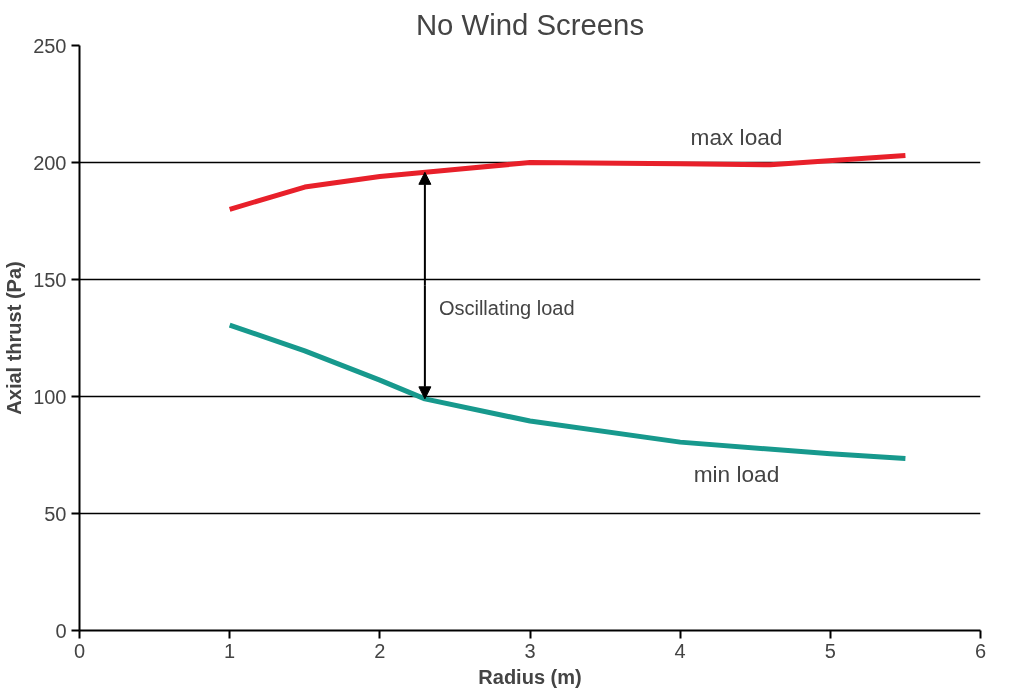  I want to click on x-tick-label: 4, so click(680, 650).